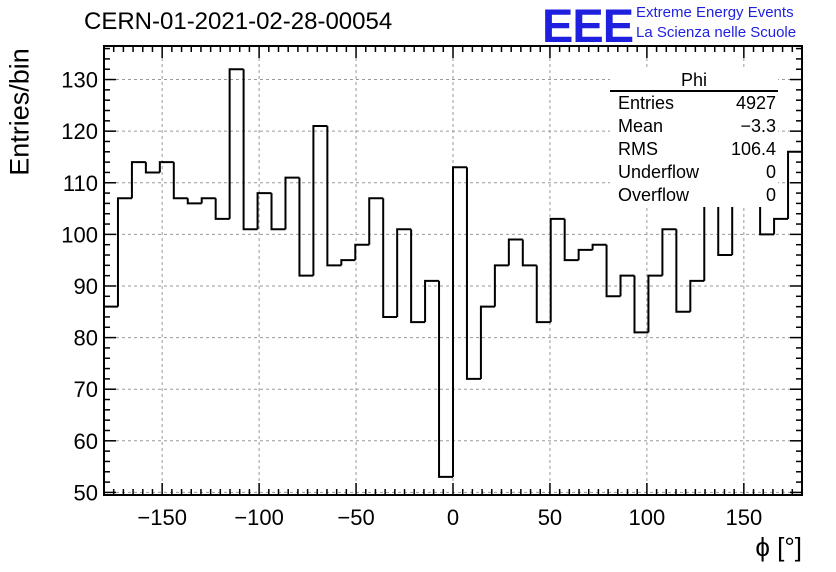 The height and width of the screenshot is (572, 836). What do you see at coordinates (79, 131) in the screenshot?
I see `y-tick-label: 120` at bounding box center [79, 131].